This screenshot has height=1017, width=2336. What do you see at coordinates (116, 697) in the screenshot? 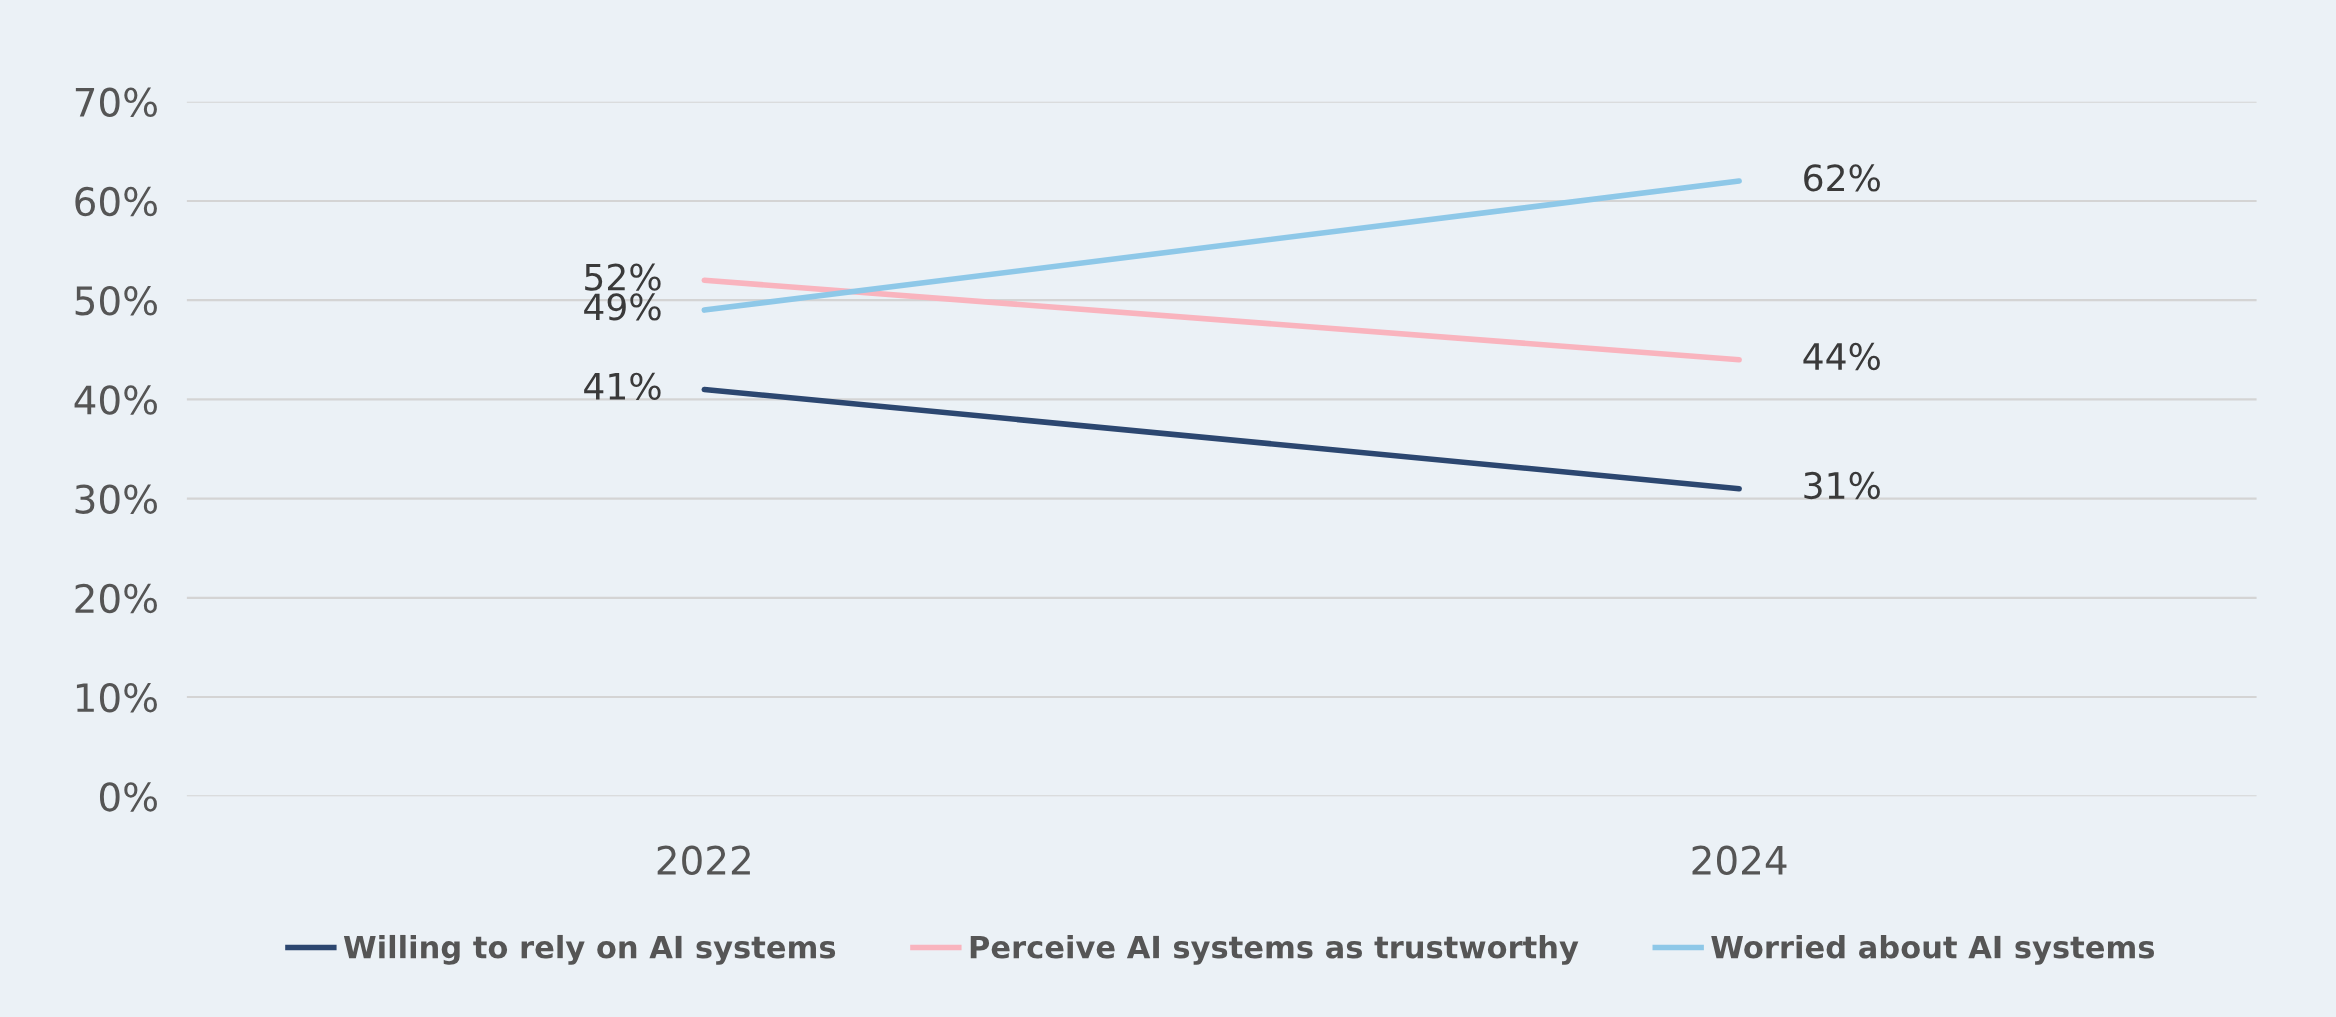
I see `y-tick-label: 10%` at bounding box center [116, 697].